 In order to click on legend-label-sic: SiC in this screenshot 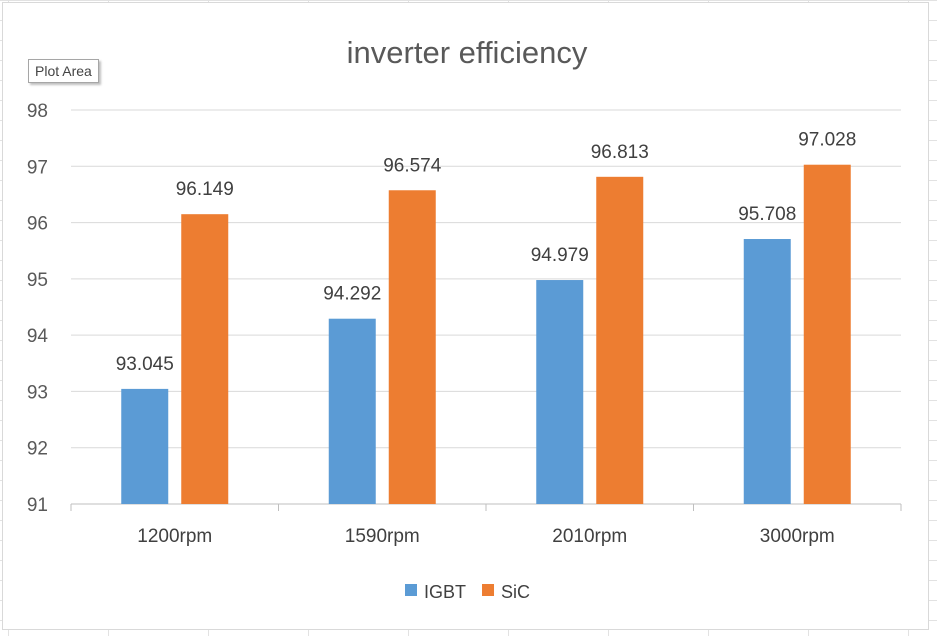, I will do `click(515, 592)`.